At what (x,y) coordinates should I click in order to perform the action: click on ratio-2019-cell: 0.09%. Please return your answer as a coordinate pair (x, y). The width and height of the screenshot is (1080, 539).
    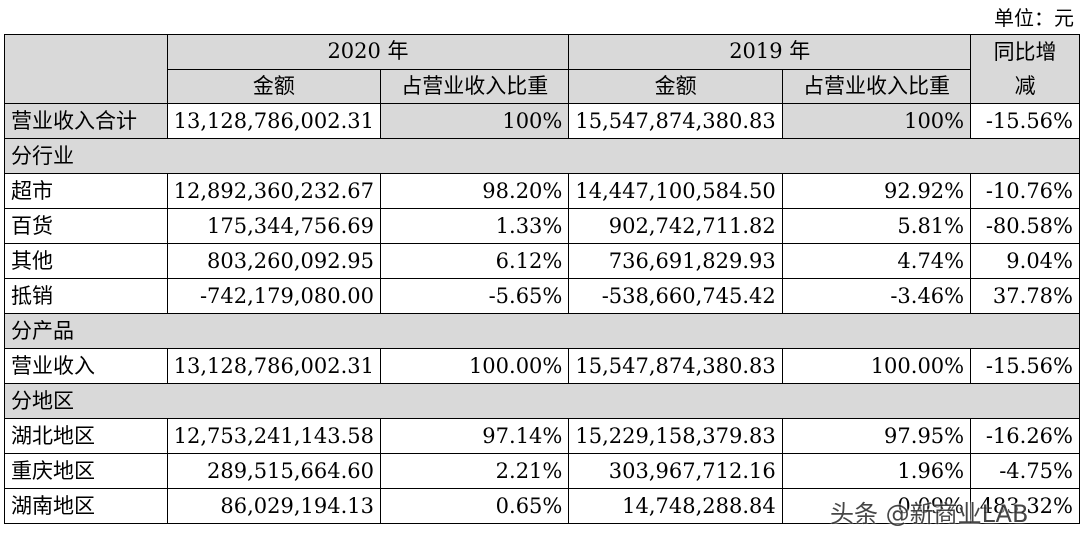
    Looking at the image, I should click on (876, 506).